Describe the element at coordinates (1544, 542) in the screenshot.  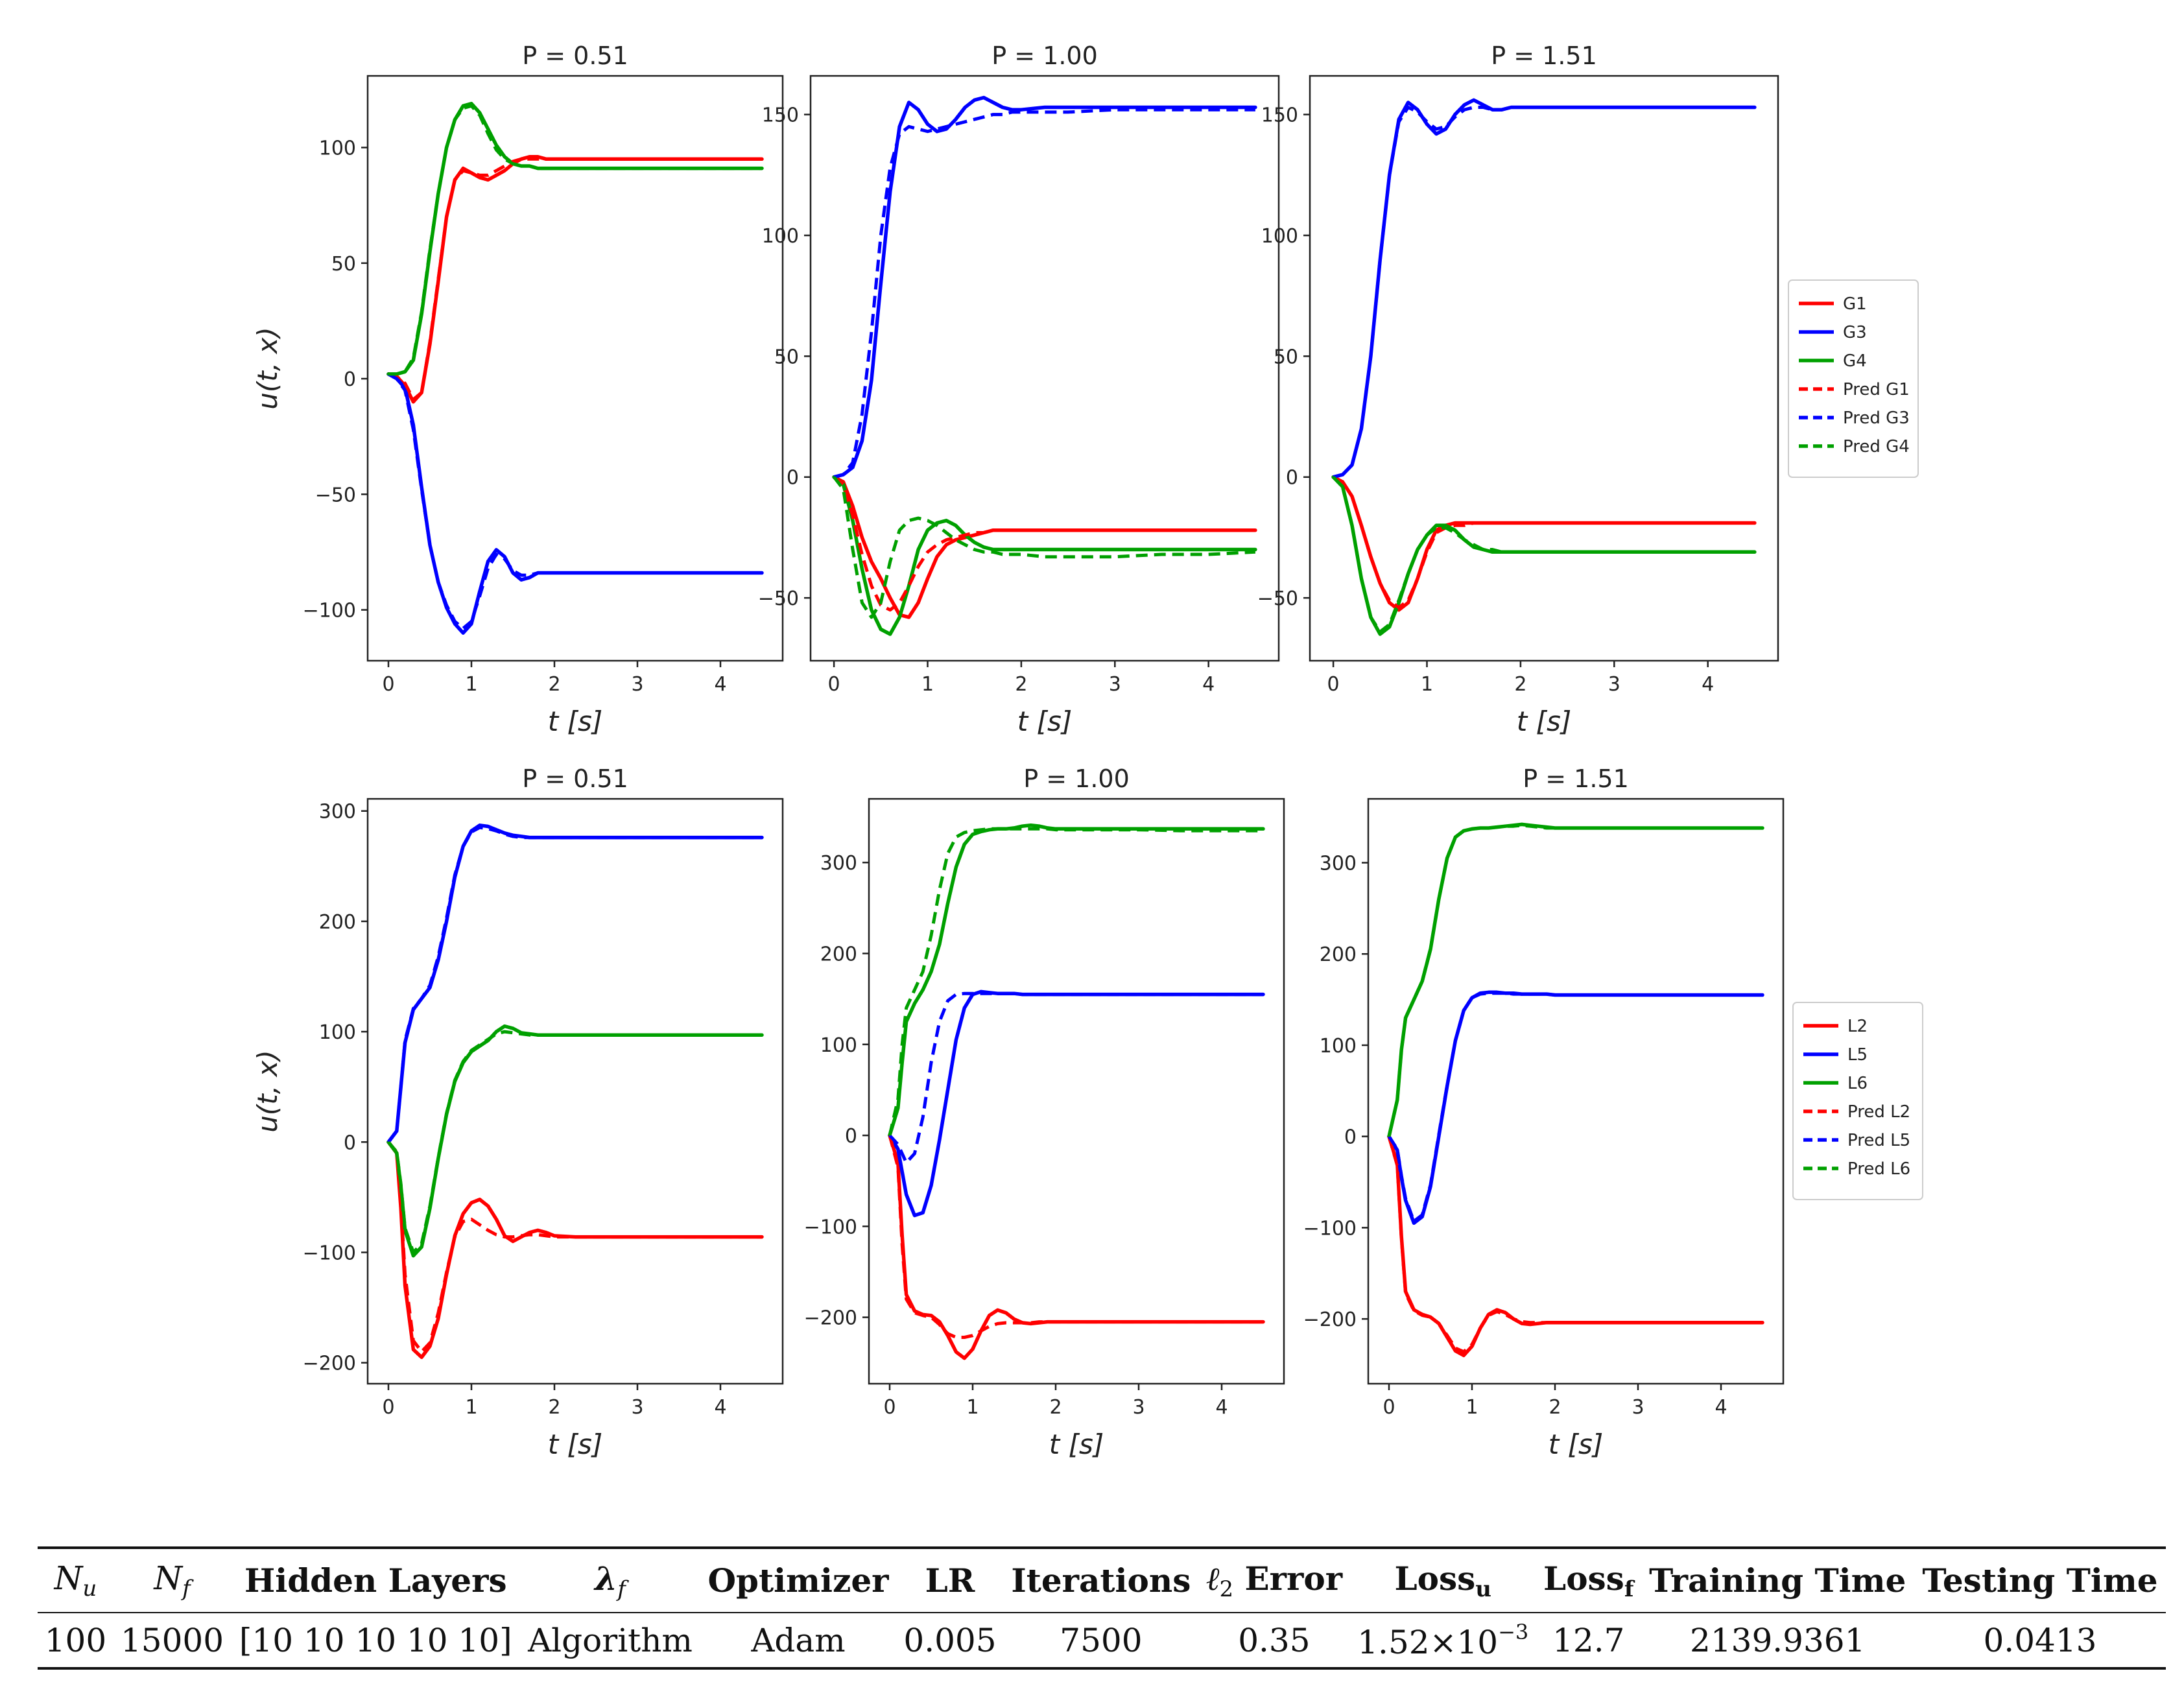
I see `series-line-pred-g1` at that location.